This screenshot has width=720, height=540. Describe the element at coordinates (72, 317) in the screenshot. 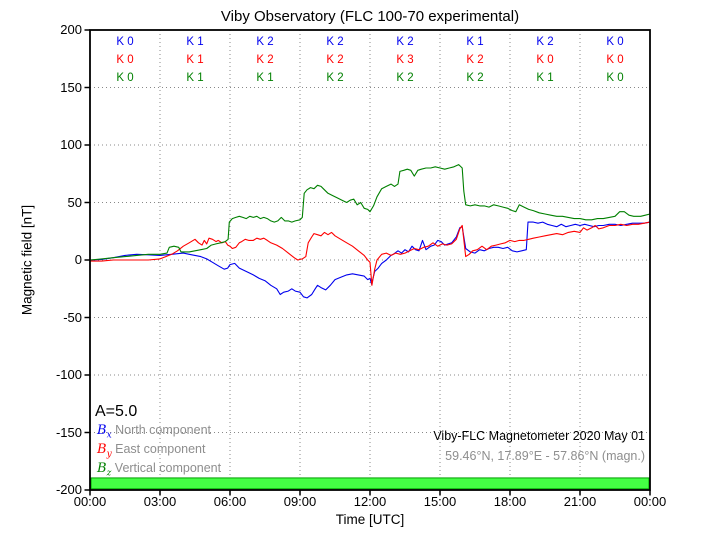

I see `y-tick-label: -50` at that location.